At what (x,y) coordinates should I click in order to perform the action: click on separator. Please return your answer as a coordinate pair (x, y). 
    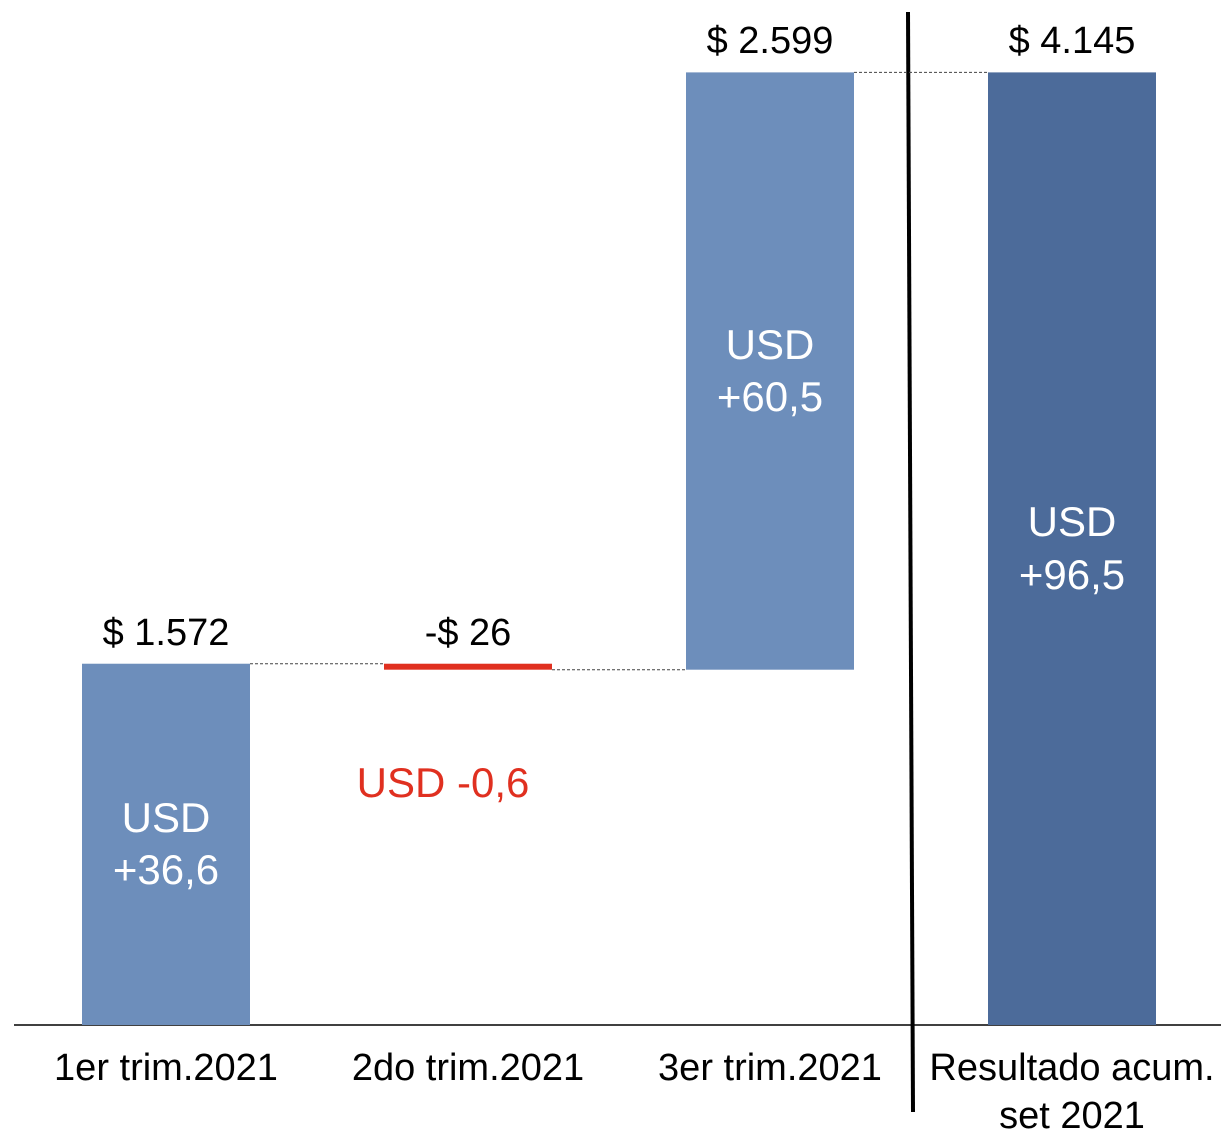
    Looking at the image, I should click on (910, 562).